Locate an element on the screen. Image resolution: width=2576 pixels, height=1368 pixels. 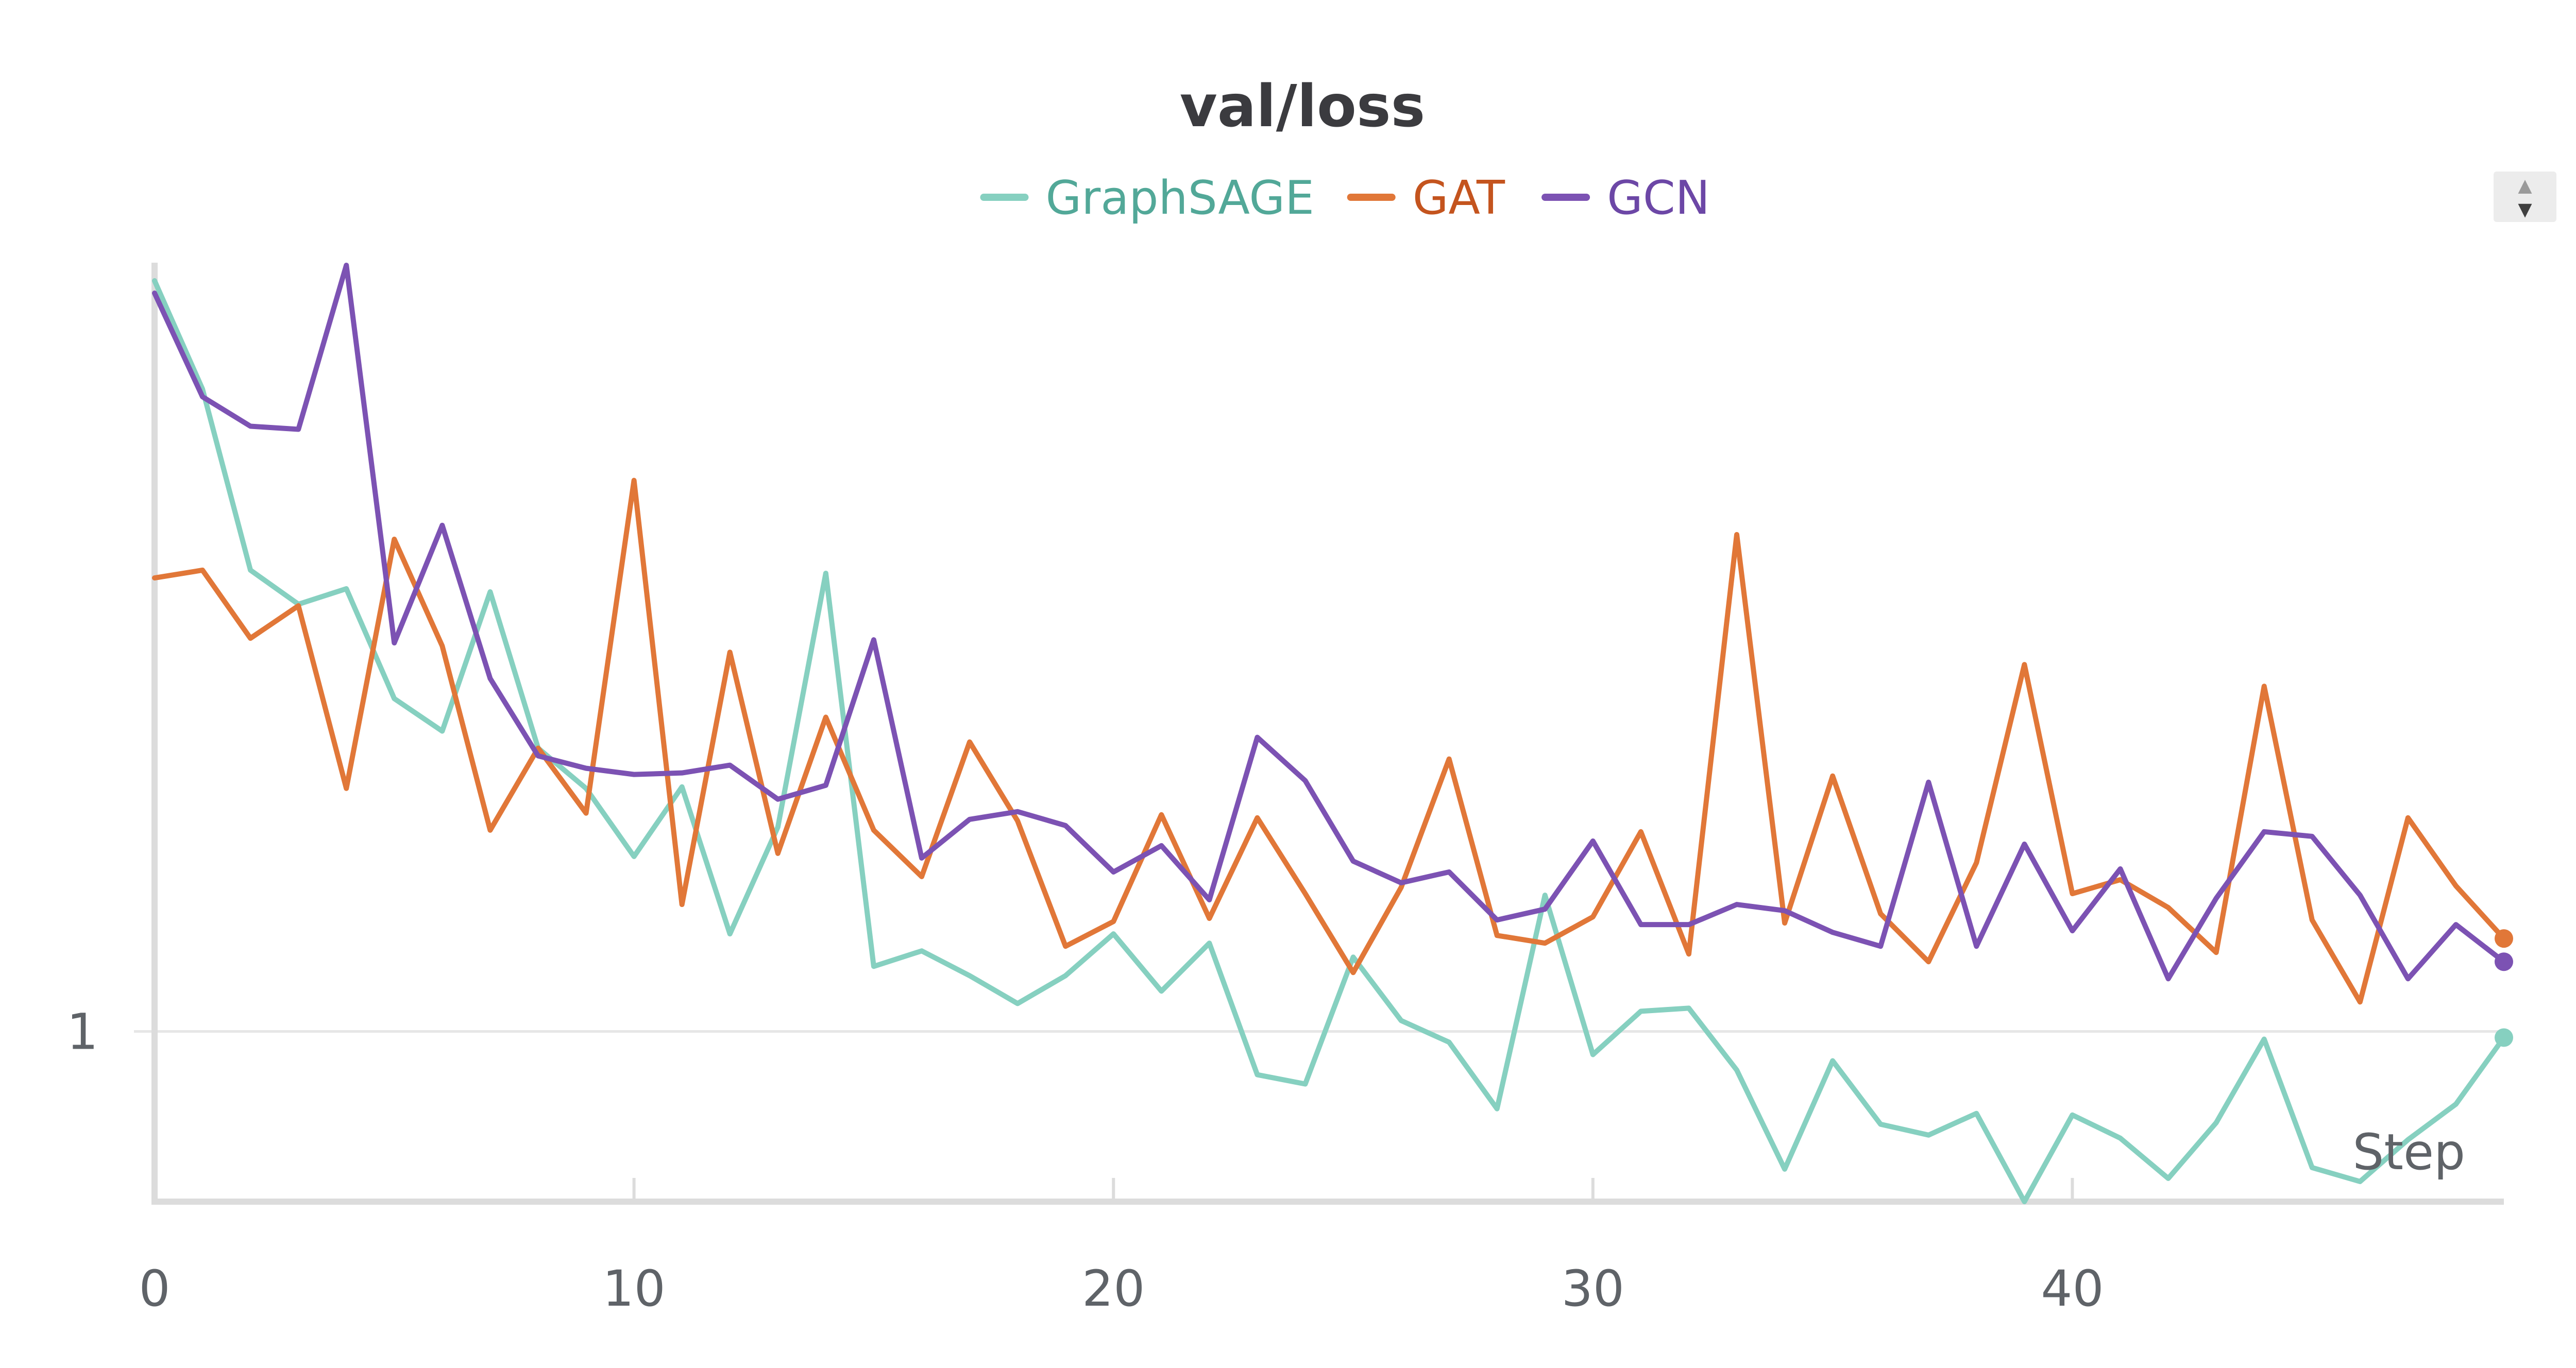
x-tick-label: 10 is located at coordinates (634, 1289).